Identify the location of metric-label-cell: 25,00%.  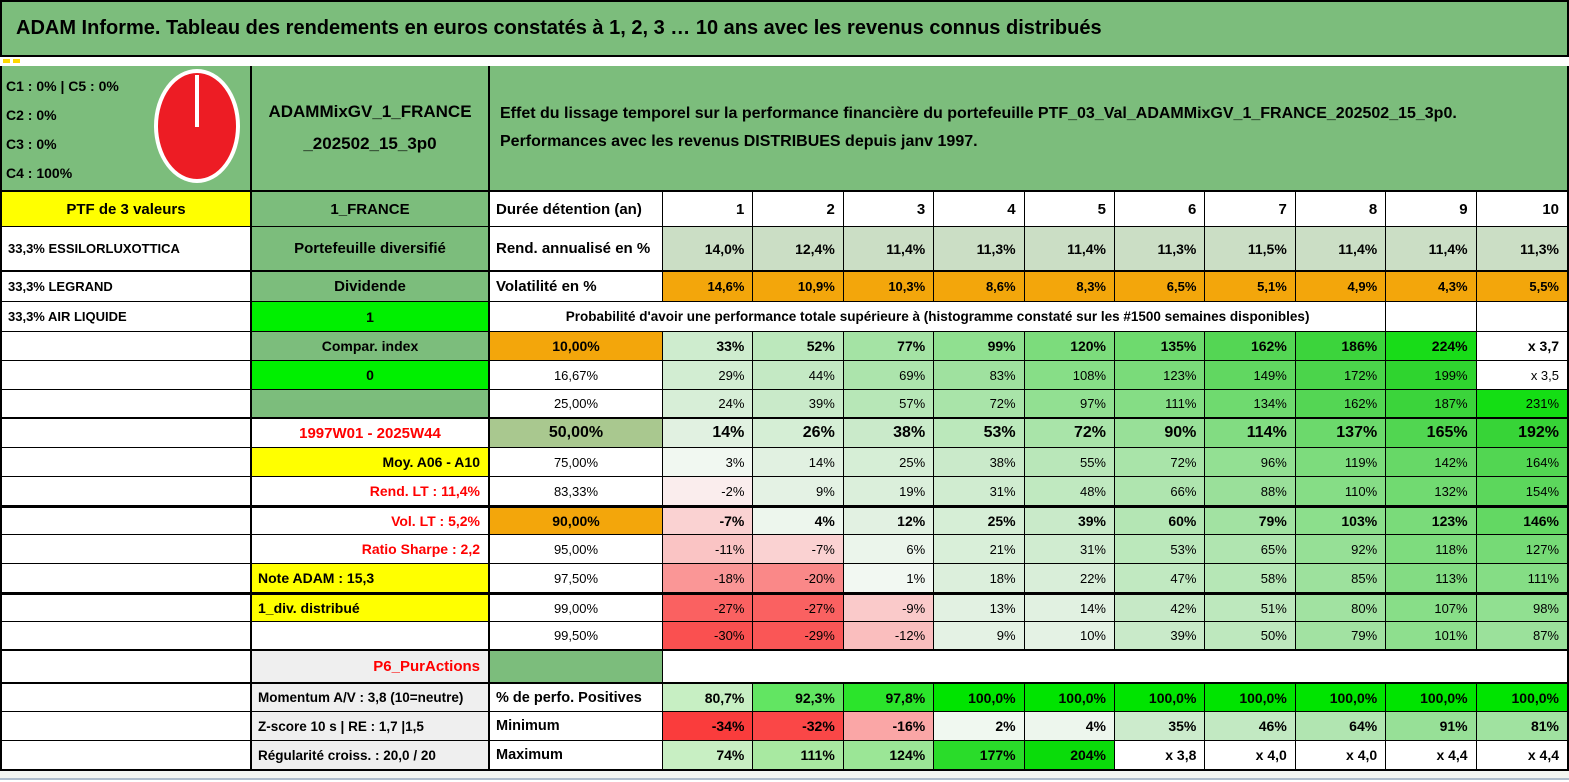
(576, 403).